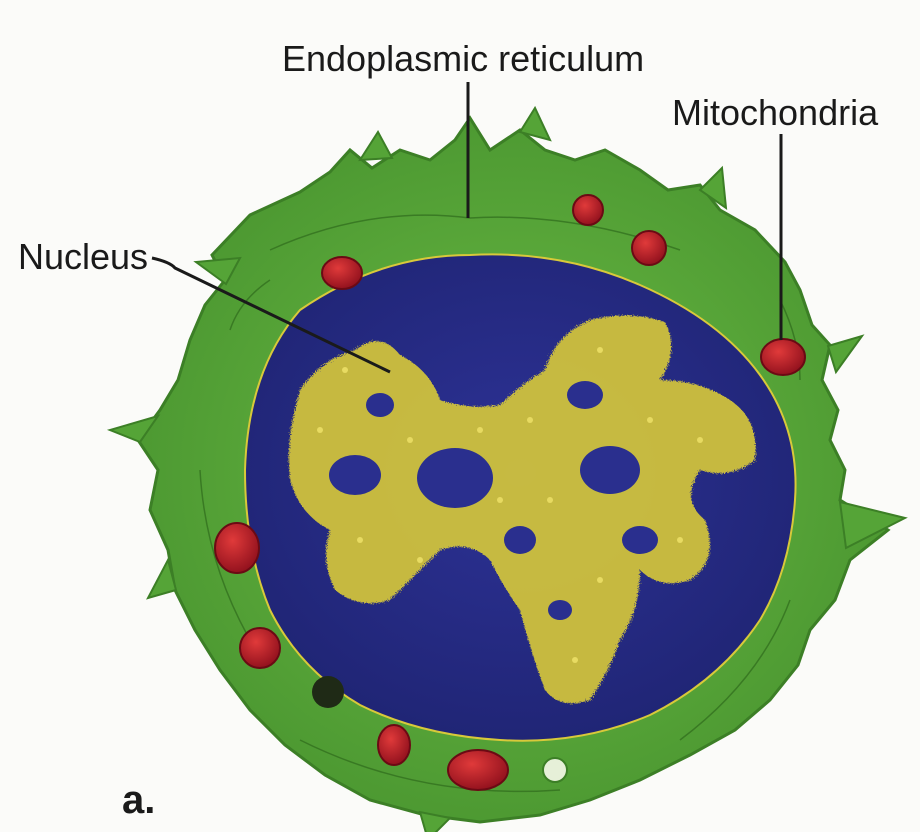  Describe the element at coordinates (463, 58) in the screenshot. I see `endoplasmic-reticulum-label: Endoplasmic reticulum` at that location.